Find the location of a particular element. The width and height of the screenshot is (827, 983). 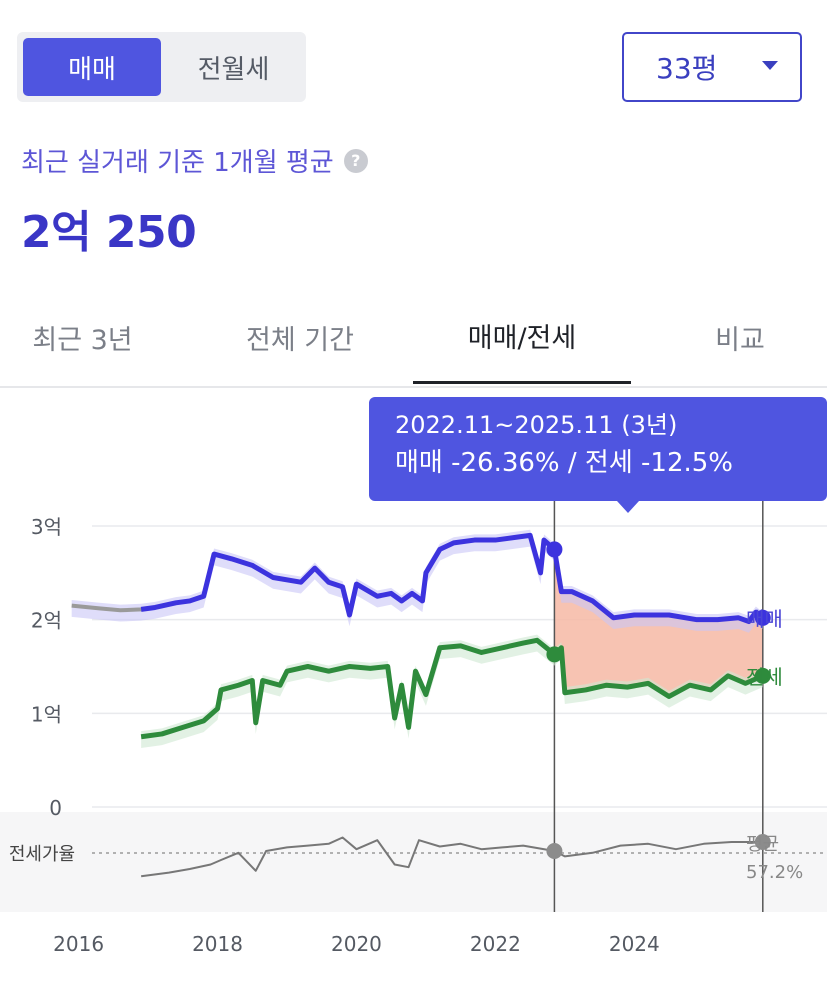

ratio-line is located at coordinates (452, 857).